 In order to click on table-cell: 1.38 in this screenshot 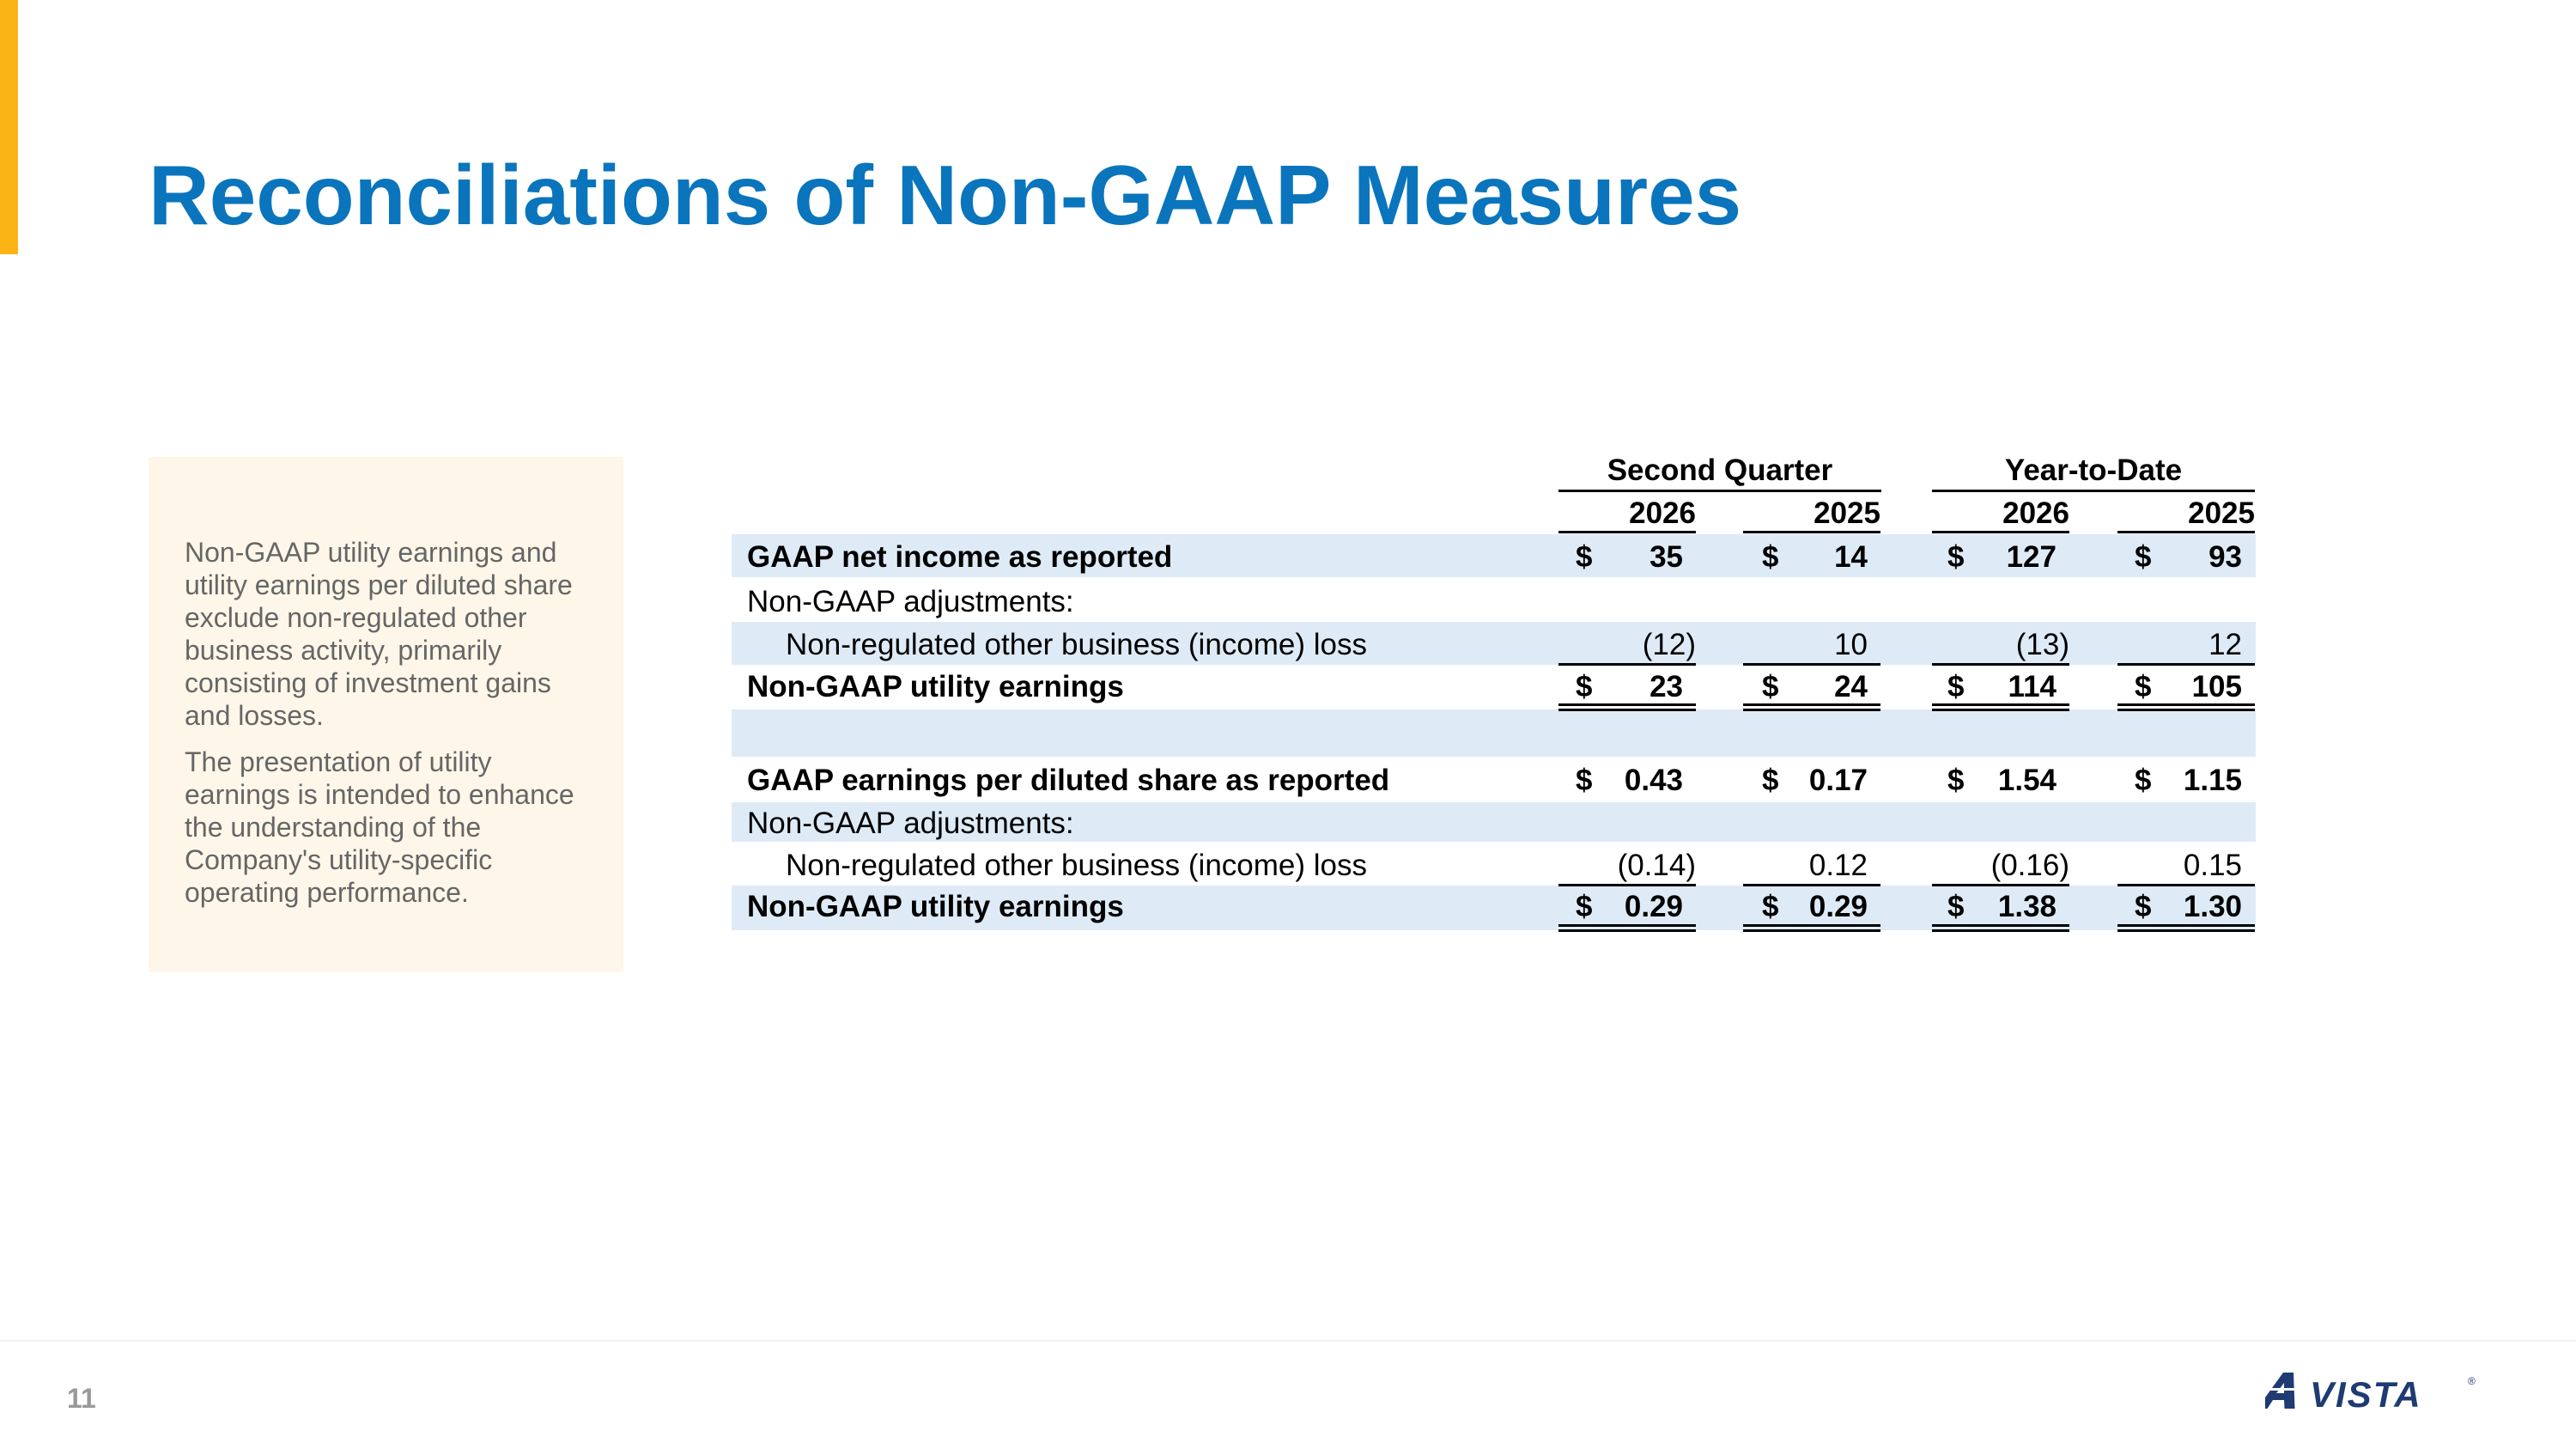, I will do `click(2027, 906)`.